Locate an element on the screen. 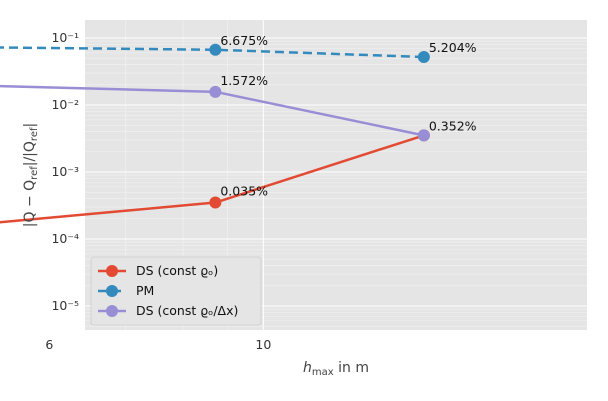 The image size is (608, 401). y-axis-label: |Q − Qref|/|Qref| is located at coordinates (31, 175).